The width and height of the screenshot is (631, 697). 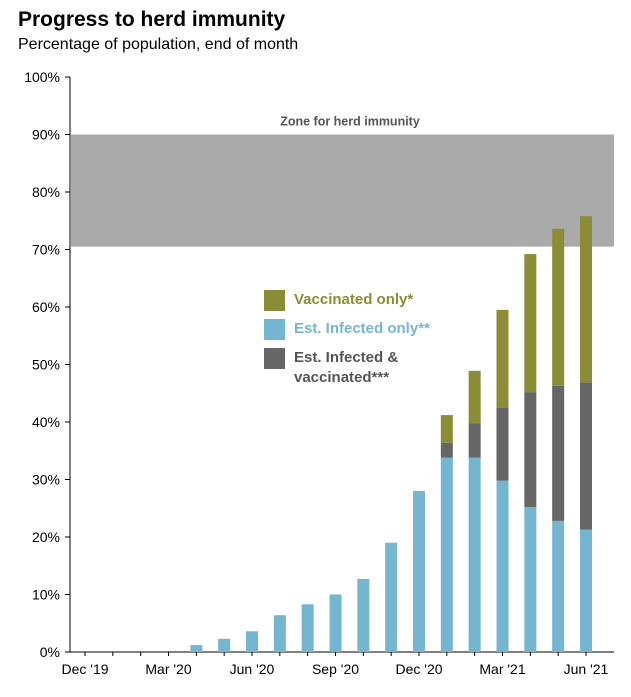 I want to click on x-tick-label: Dec '19, so click(x=84, y=669).